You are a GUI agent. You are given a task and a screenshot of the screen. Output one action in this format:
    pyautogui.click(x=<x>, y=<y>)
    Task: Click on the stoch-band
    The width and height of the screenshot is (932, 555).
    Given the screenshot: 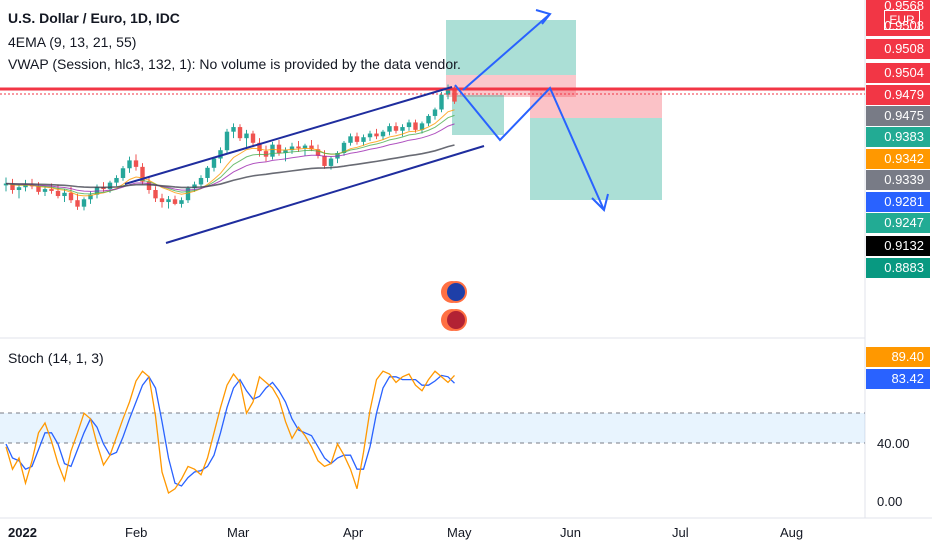 What is the action you would take?
    pyautogui.click(x=432, y=428)
    